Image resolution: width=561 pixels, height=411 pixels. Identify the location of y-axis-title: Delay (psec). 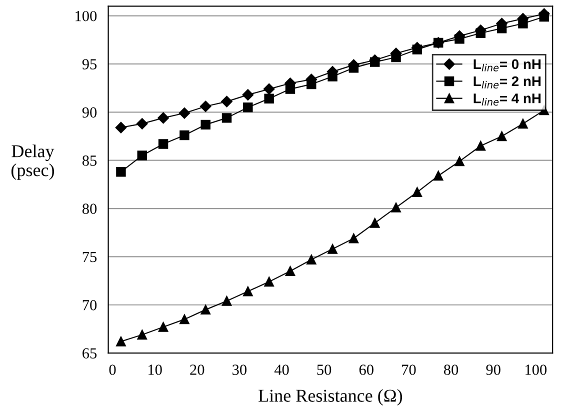
(32, 162).